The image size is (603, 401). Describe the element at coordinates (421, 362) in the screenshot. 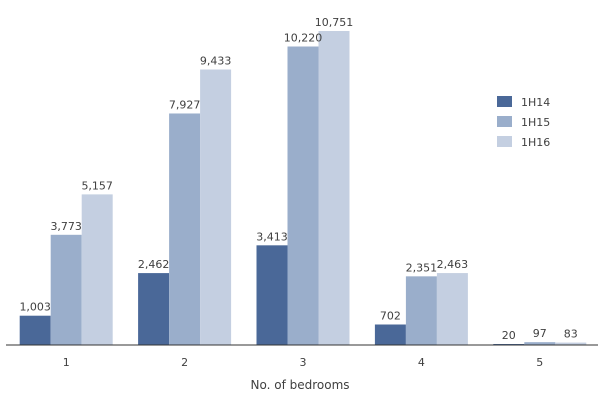

I see `x-tick-label-4: 4` at that location.